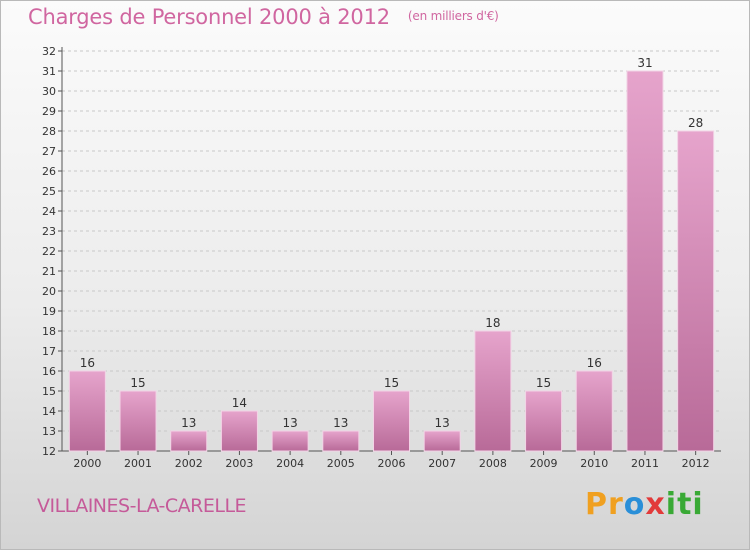 The image size is (750, 550). Describe the element at coordinates (644, 63) in the screenshot. I see `bar-value-label: 31` at that location.